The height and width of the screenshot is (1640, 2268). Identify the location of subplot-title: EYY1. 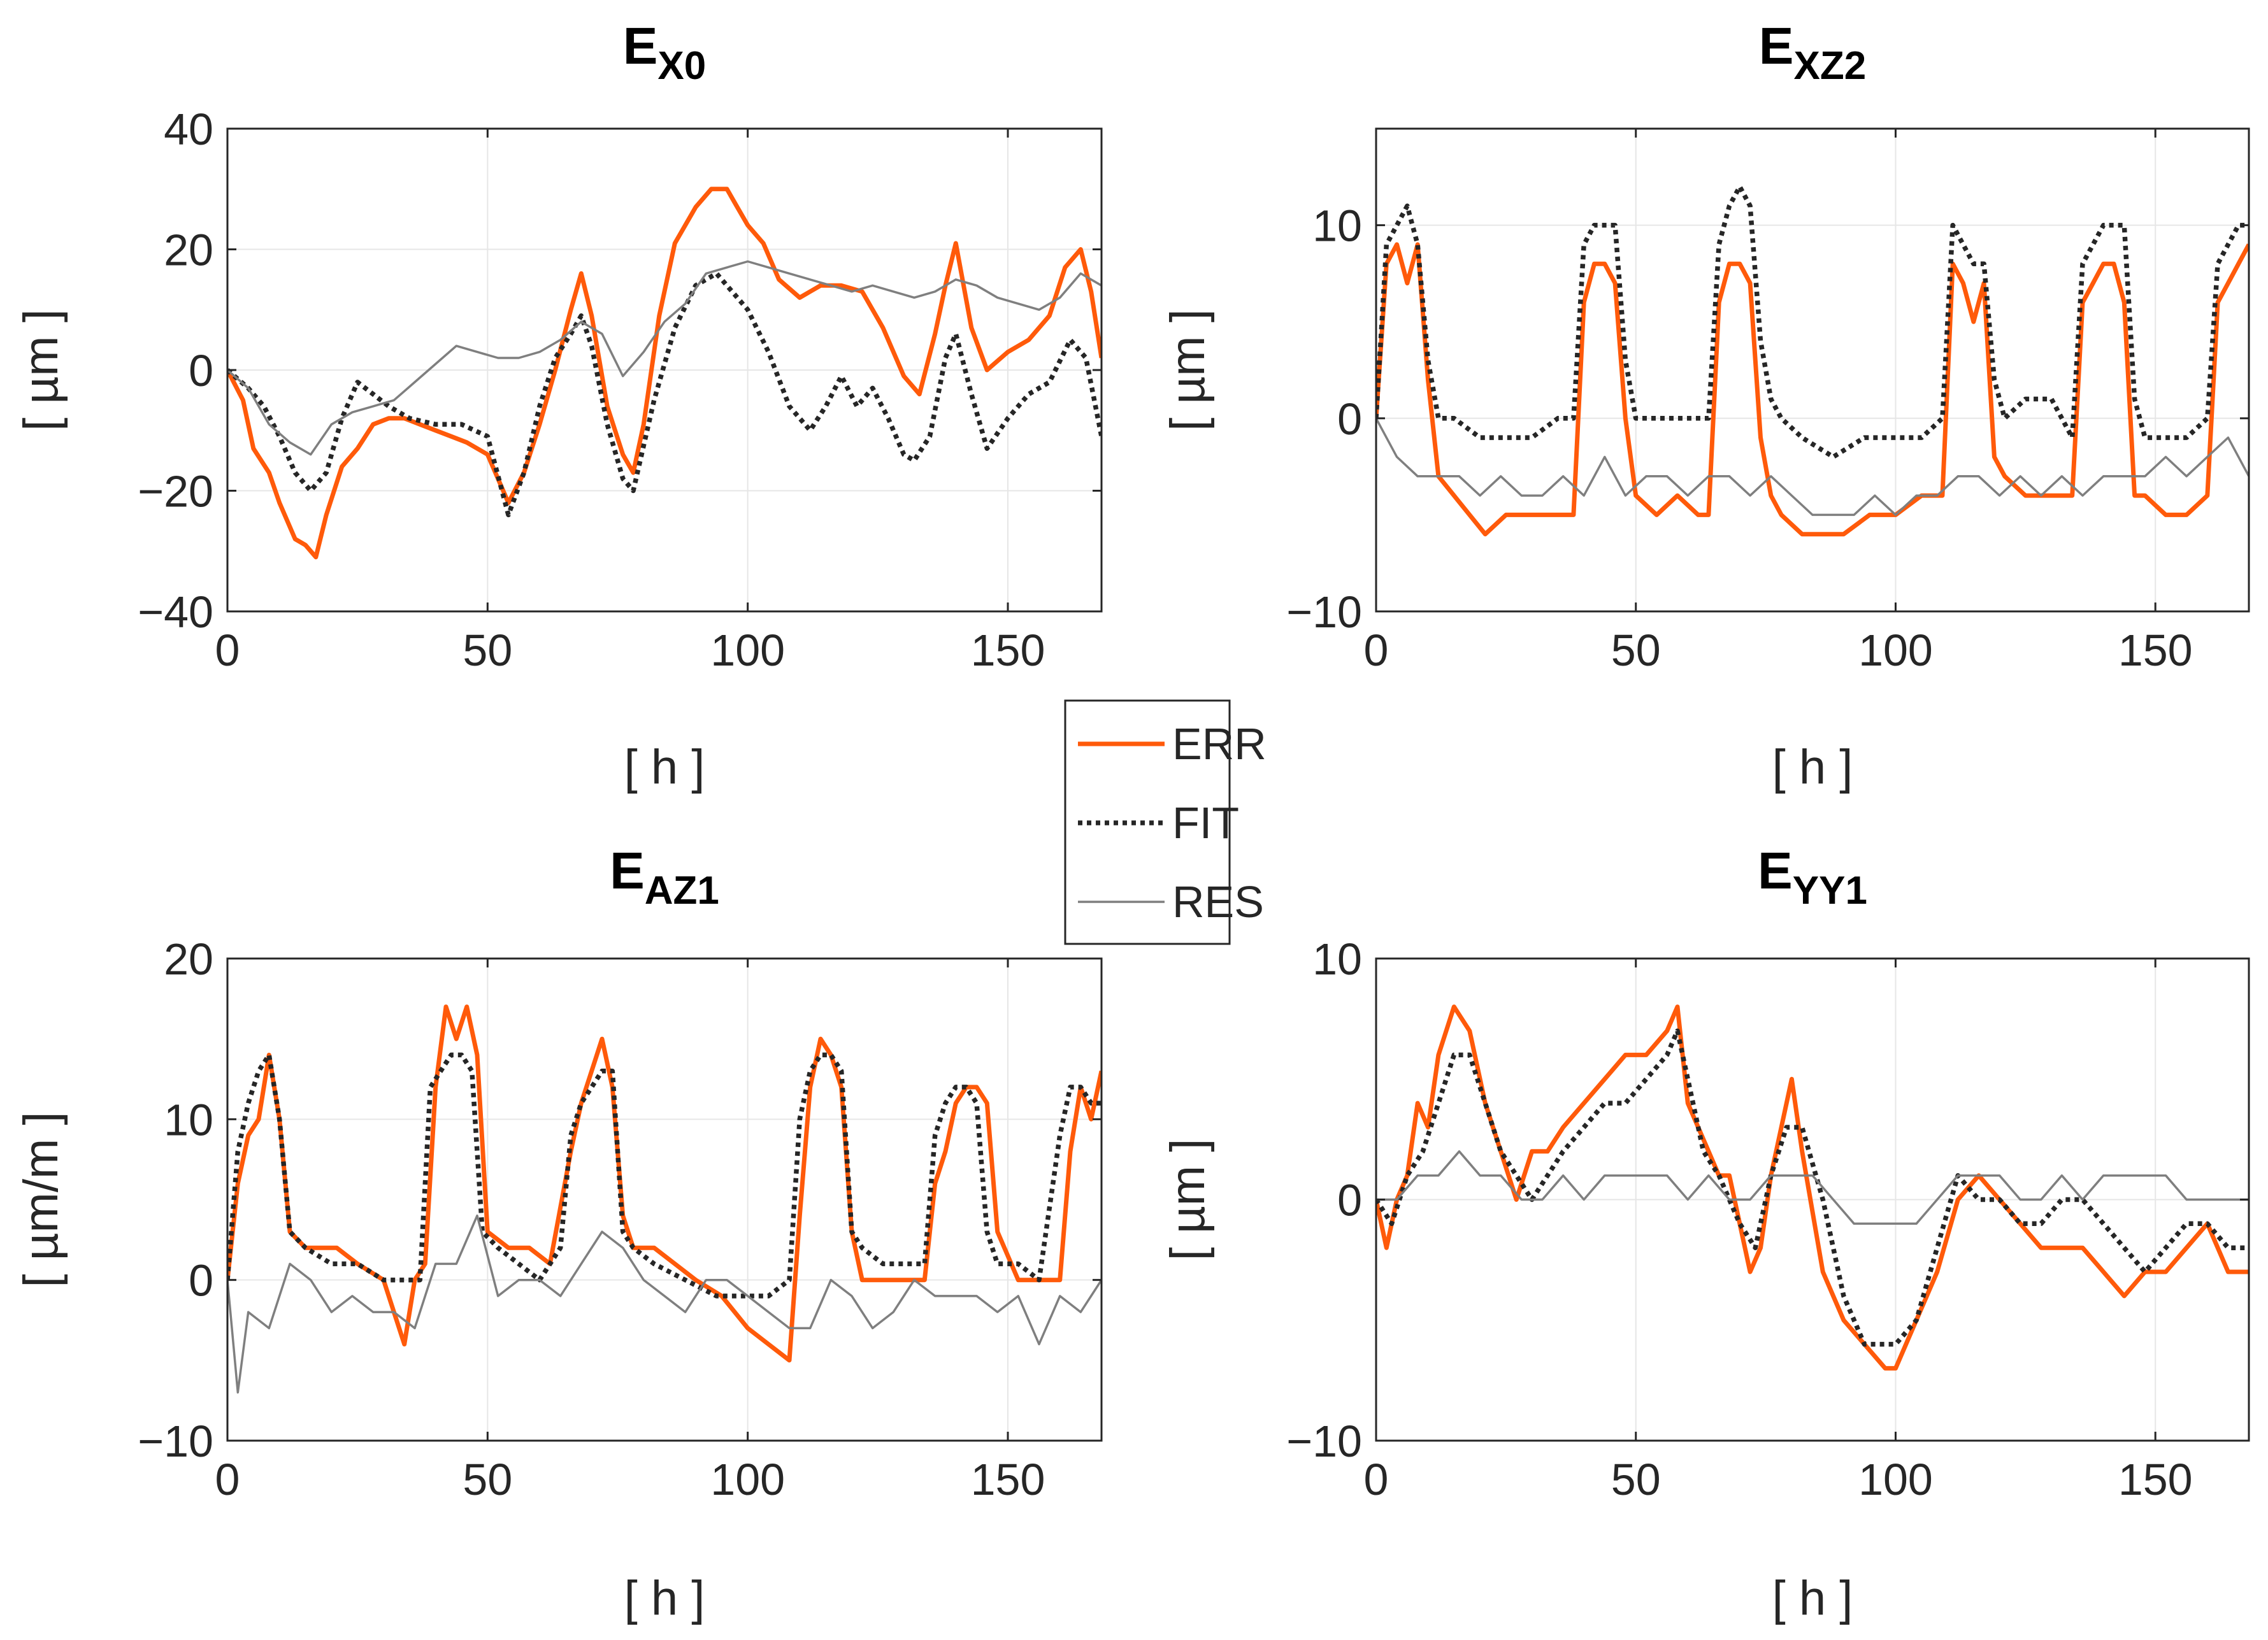
(1812, 877).